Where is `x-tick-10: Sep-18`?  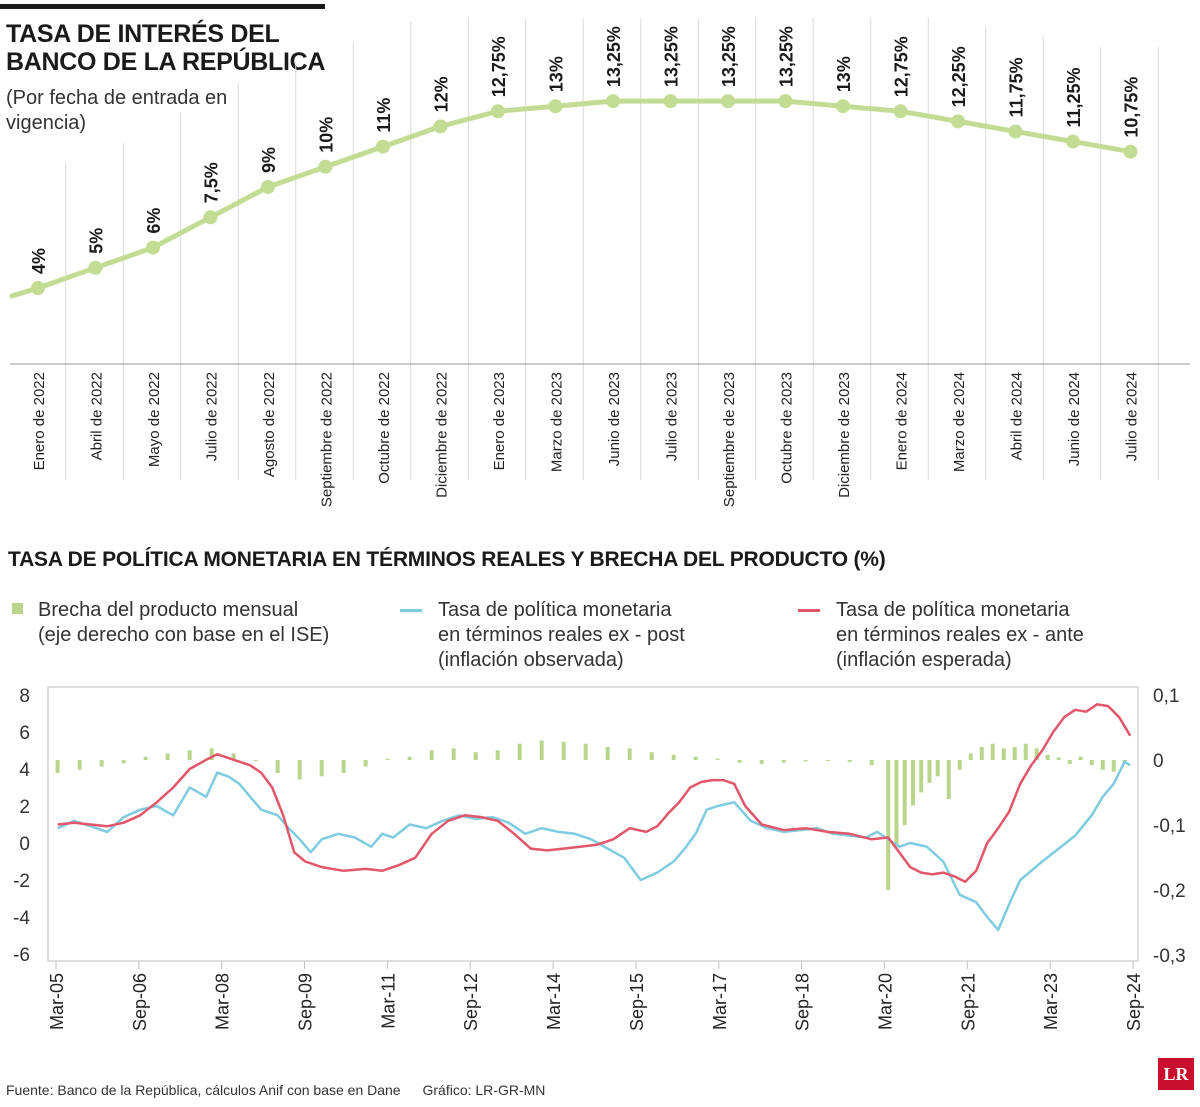
x-tick-10: Sep-18 is located at coordinates (803, 1002).